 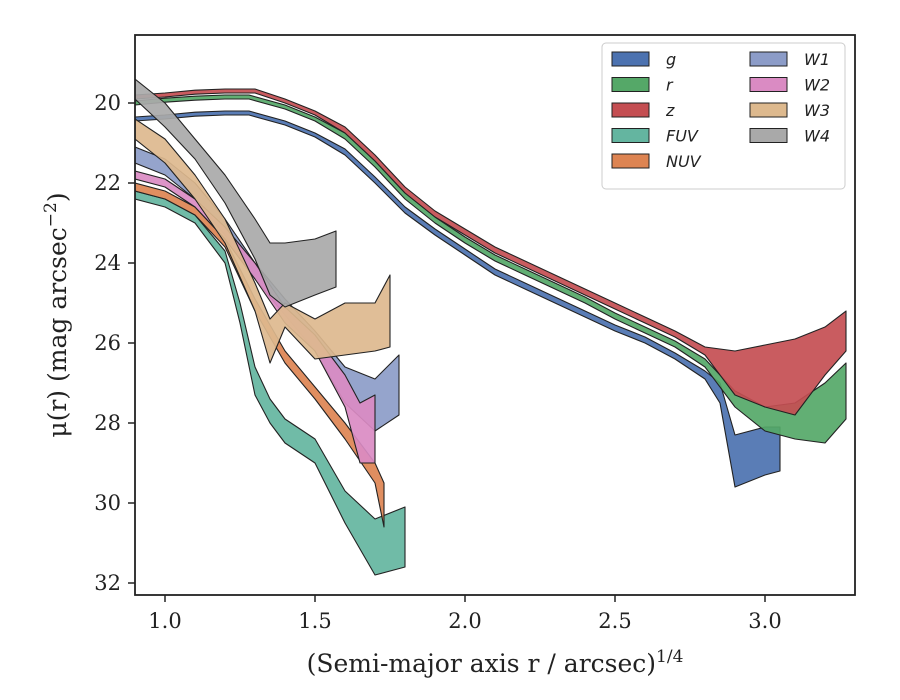 I want to click on legend-label-fuv: FUV, so click(x=682, y=136).